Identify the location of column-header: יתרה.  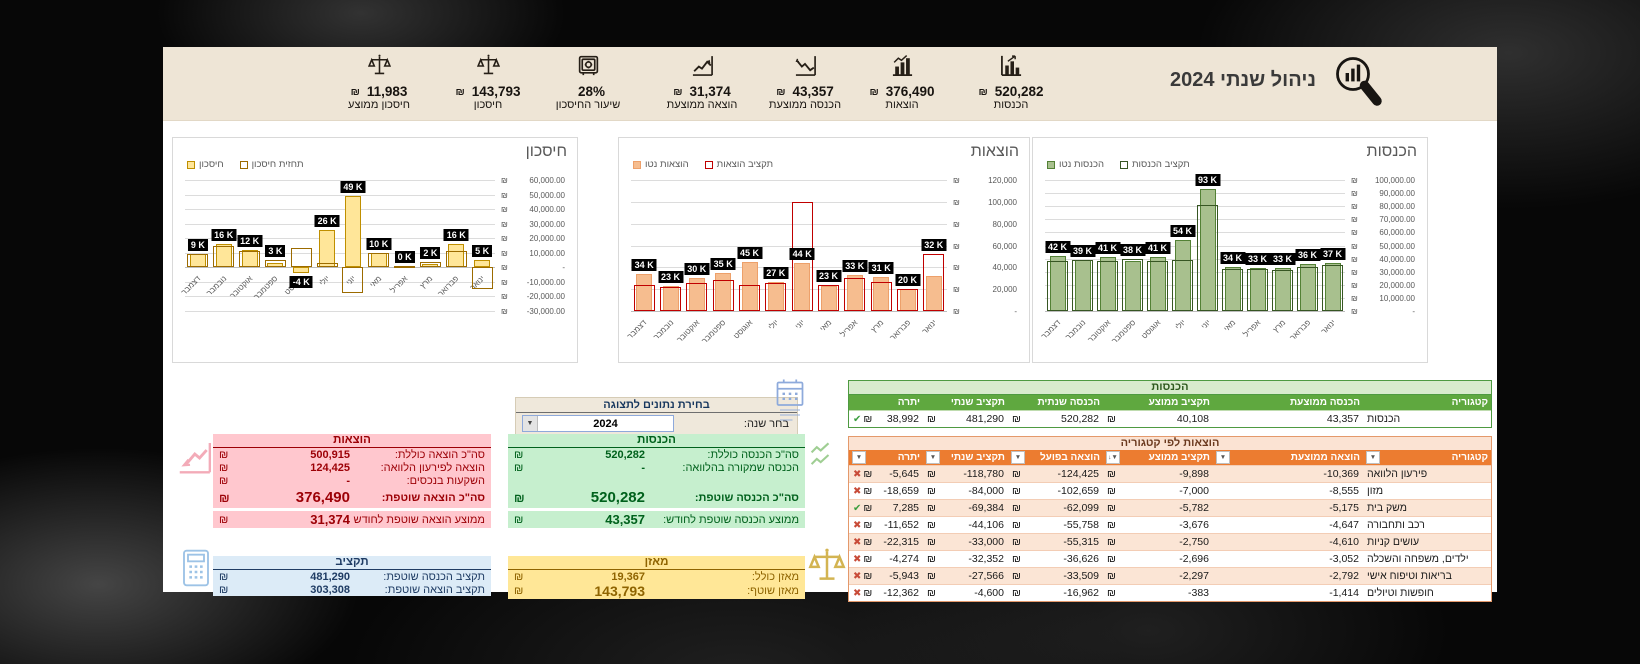
(886, 402).